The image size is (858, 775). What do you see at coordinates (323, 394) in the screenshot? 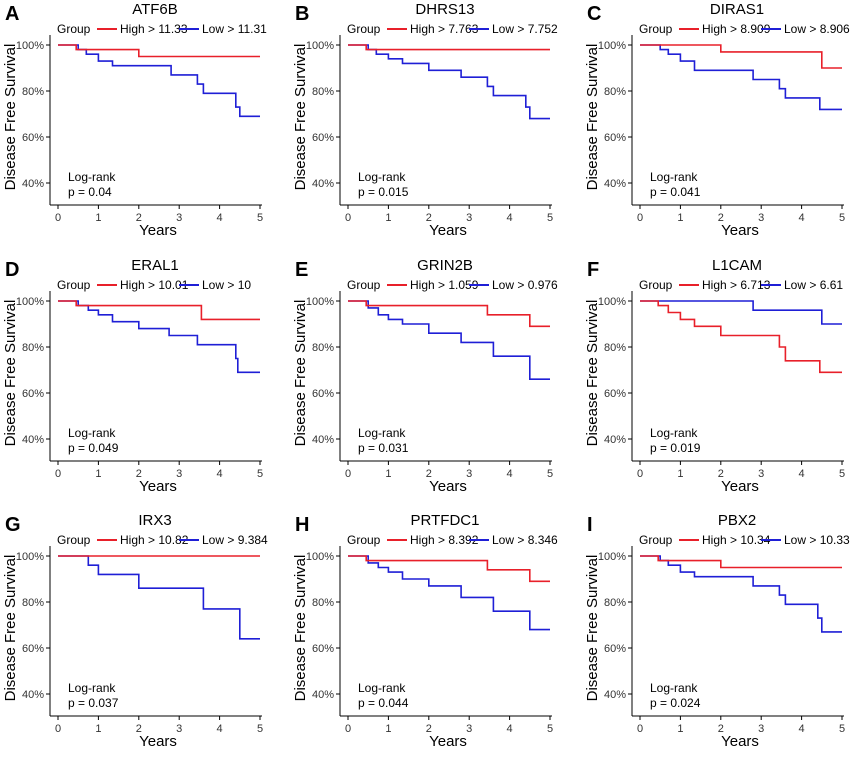
I see `y-tick-label: 60%` at bounding box center [323, 394].